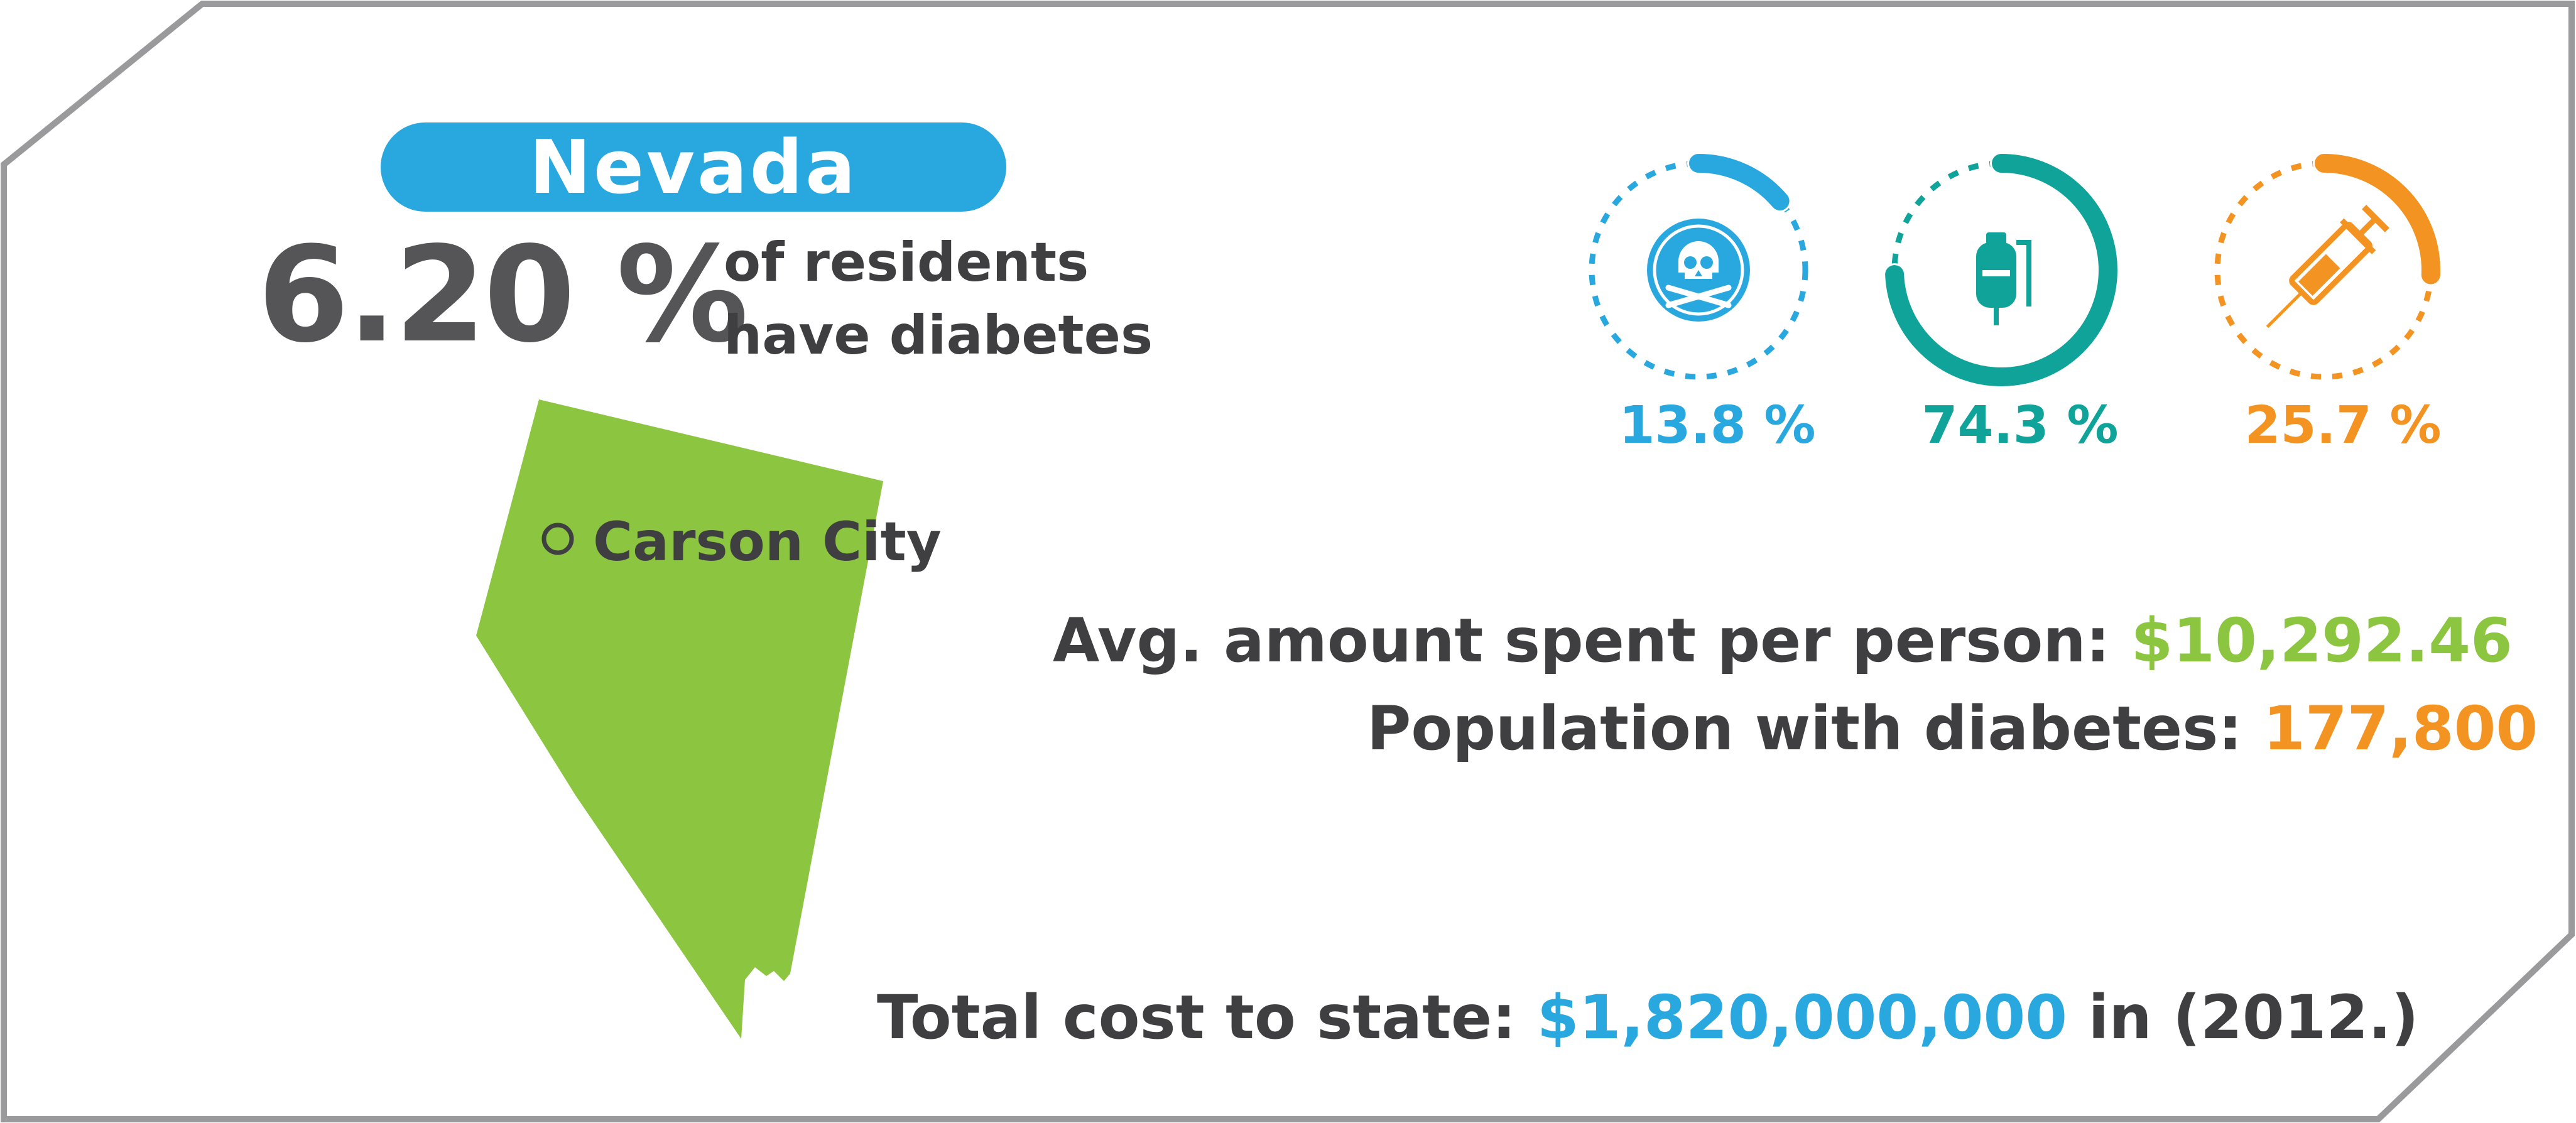 The height and width of the screenshot is (1123, 2576). Describe the element at coordinates (2400, 729) in the screenshot. I see `population-value: 177,800` at that location.